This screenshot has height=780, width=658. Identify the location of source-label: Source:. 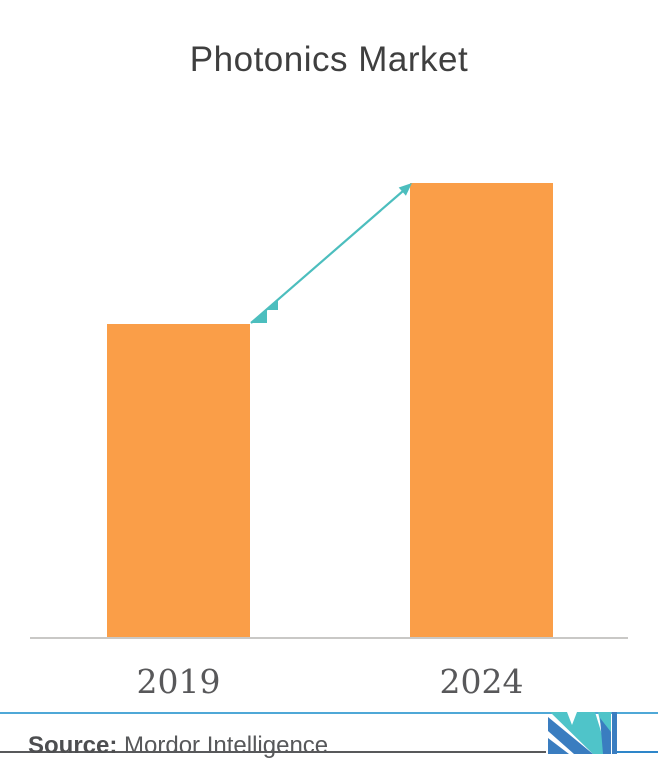
(73, 745).